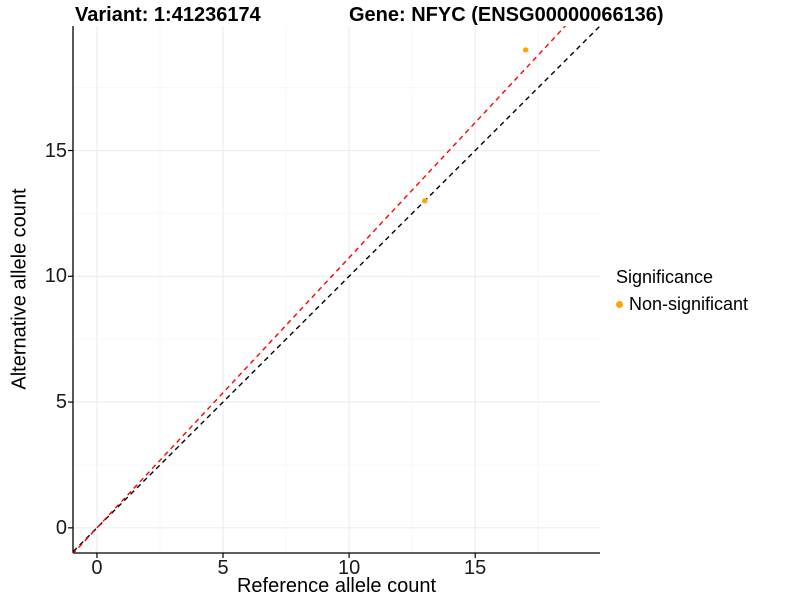 This screenshot has width=800, height=600. Describe the element at coordinates (61, 402) in the screenshot. I see `y-tick-label: 5` at that location.